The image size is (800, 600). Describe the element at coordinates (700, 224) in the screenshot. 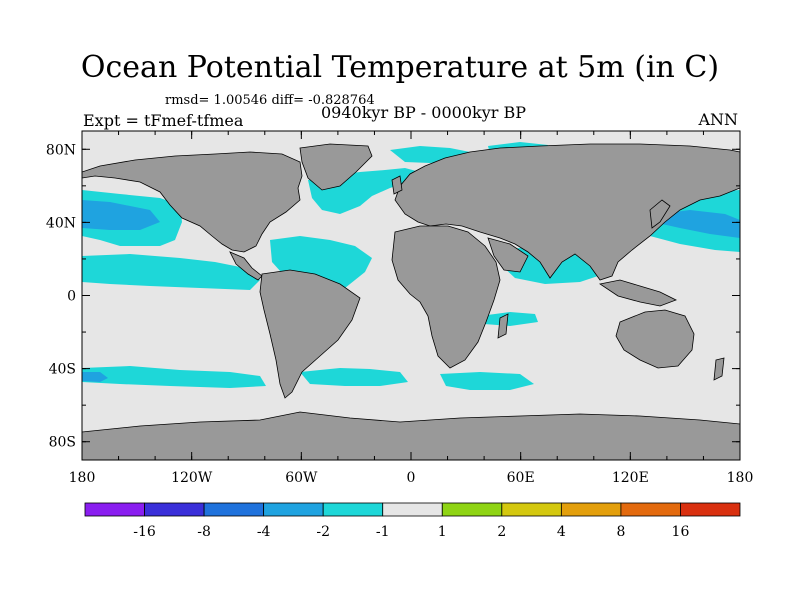

I see `anomaly-core-north-pacific-east` at that location.